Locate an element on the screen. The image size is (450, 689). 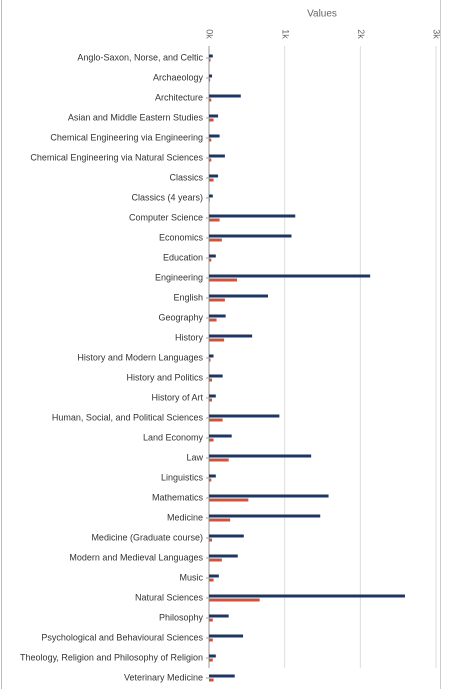
category-label: Human, Social, and Political Sciences is located at coordinates (128, 417).